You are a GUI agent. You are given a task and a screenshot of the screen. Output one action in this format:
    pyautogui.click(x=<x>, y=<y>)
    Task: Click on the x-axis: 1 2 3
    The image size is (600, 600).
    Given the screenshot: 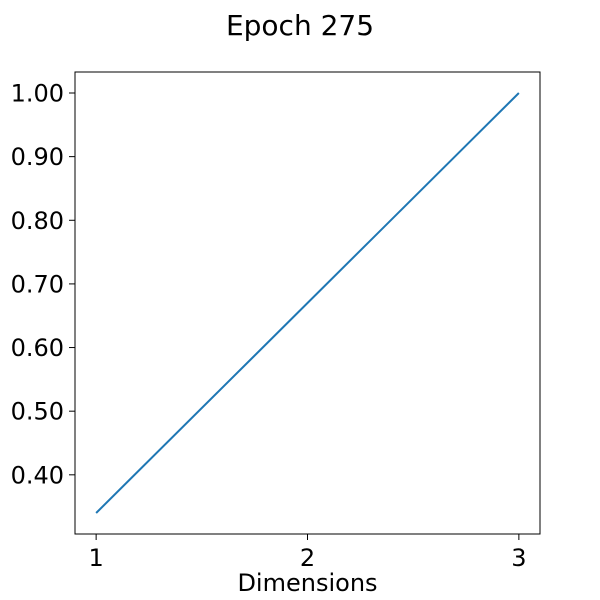 What is the action you would take?
    pyautogui.click(x=307, y=553)
    